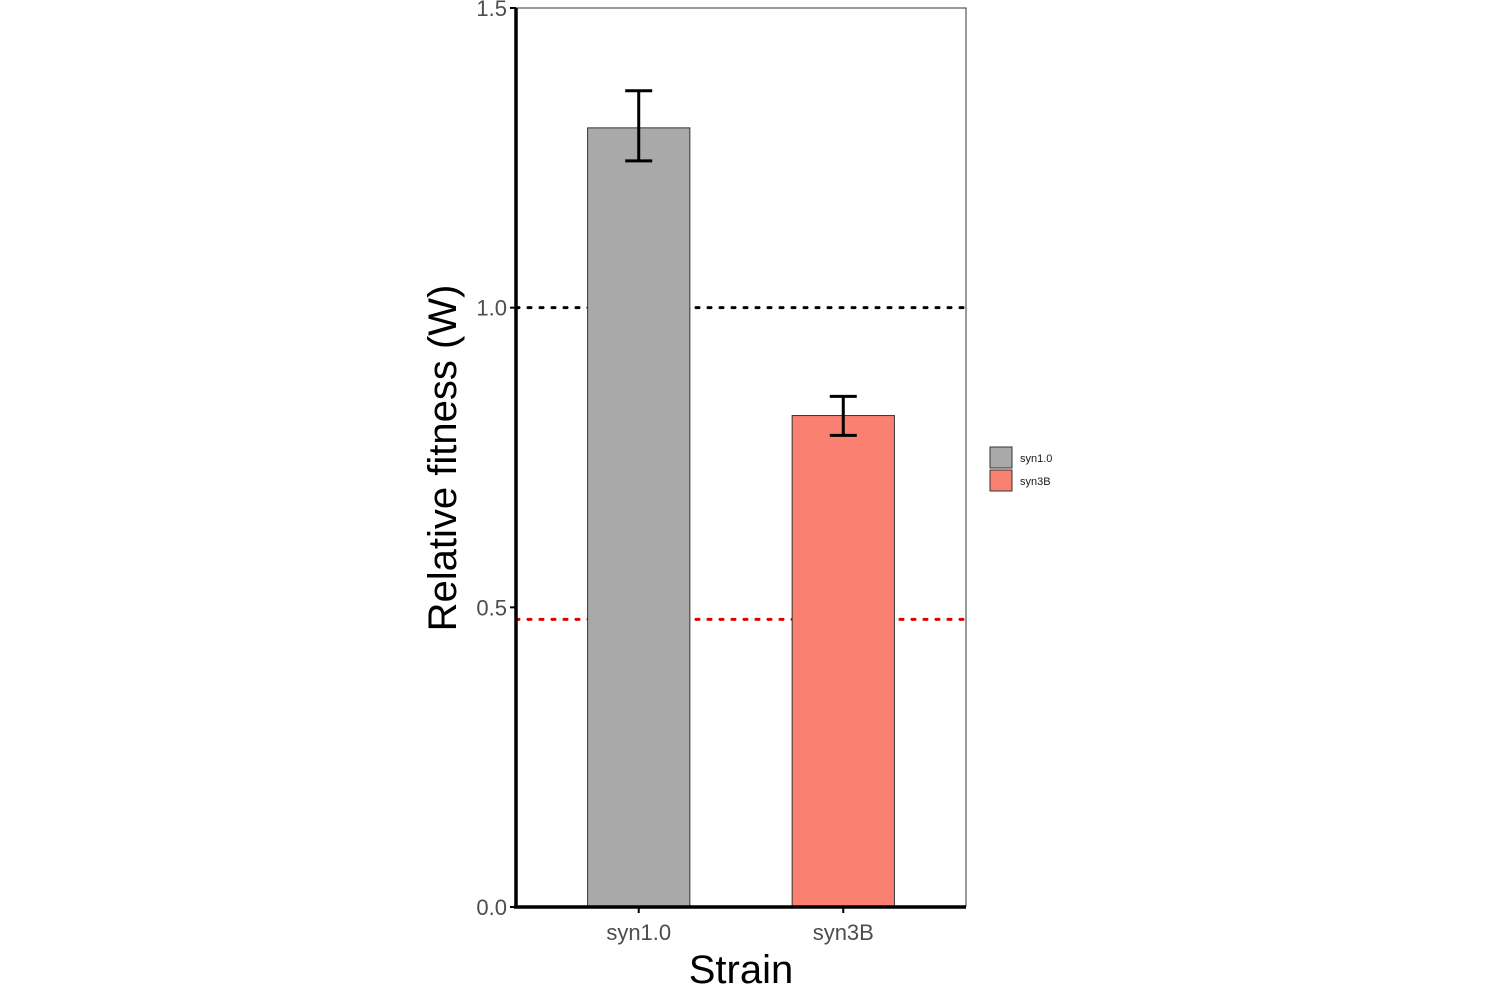 The width and height of the screenshot is (1485, 999). Describe the element at coordinates (1001, 457) in the screenshot. I see `legend-key-syn1.0` at that location.